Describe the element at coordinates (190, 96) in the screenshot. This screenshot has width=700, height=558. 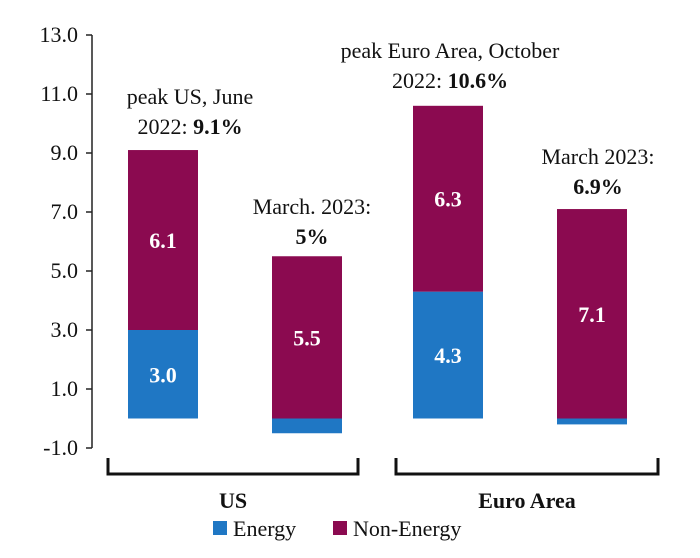
I see `annotation-line: peak US, June` at that location.